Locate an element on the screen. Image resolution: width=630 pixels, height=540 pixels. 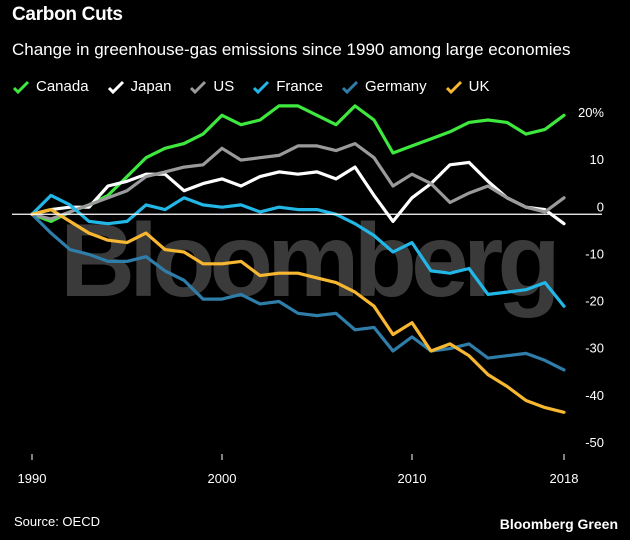
y-tick-label: -40 is located at coordinates (594, 395).